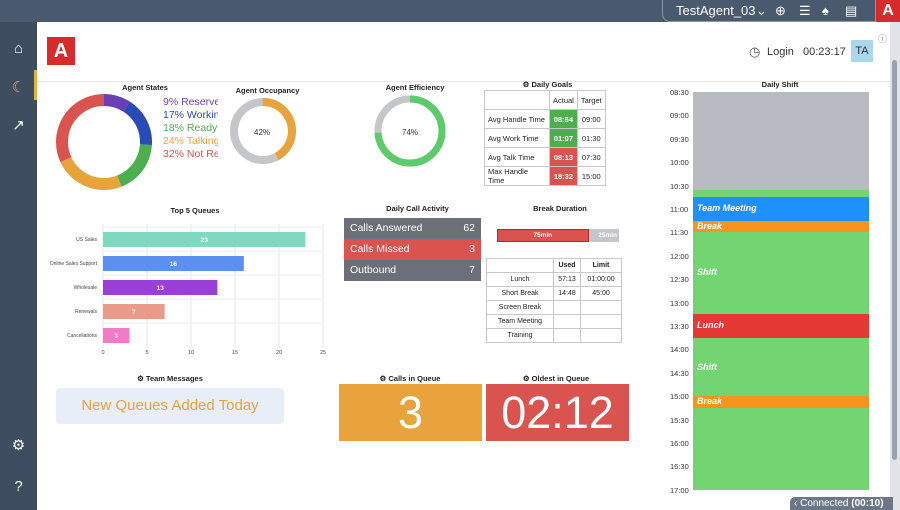 The image size is (900, 510). What do you see at coordinates (414, 378) in the screenshot?
I see `calls-in-queue-title: Calls in Queue` at bounding box center [414, 378].